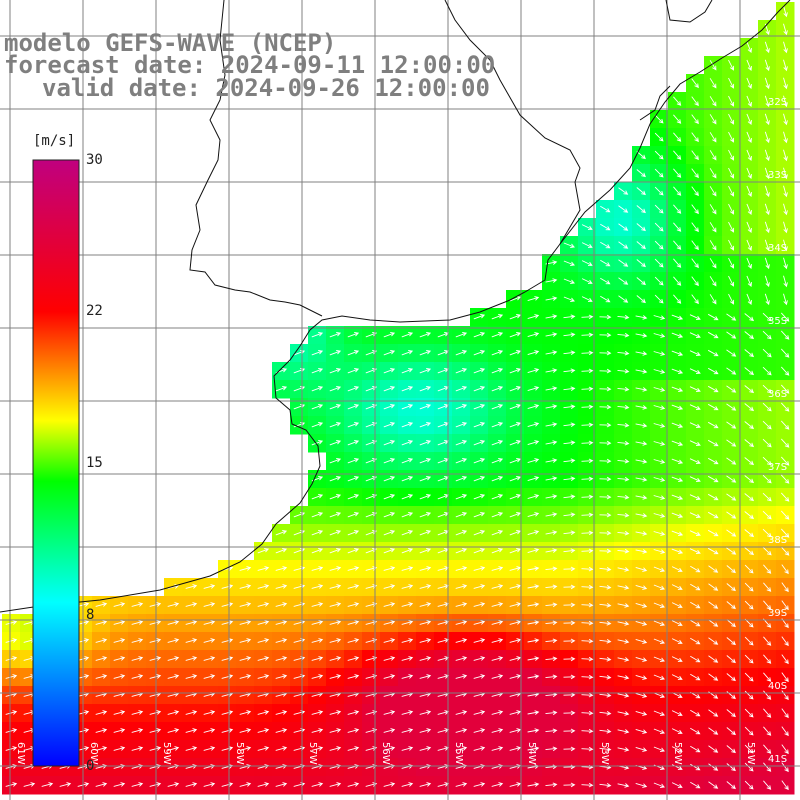 The image size is (800, 800). Describe the element at coordinates (777, 613) in the screenshot. I see `latitude-label: 39S` at that location.